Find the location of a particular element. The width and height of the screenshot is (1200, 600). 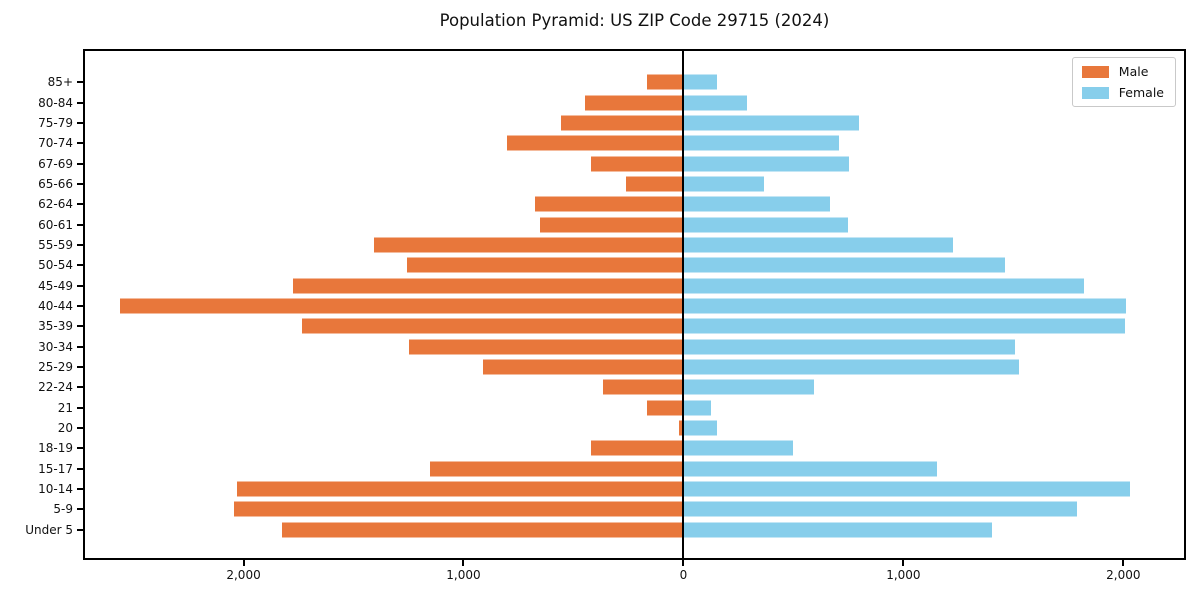

age-row-67-69: 67-69 is located at coordinates (611, 163).